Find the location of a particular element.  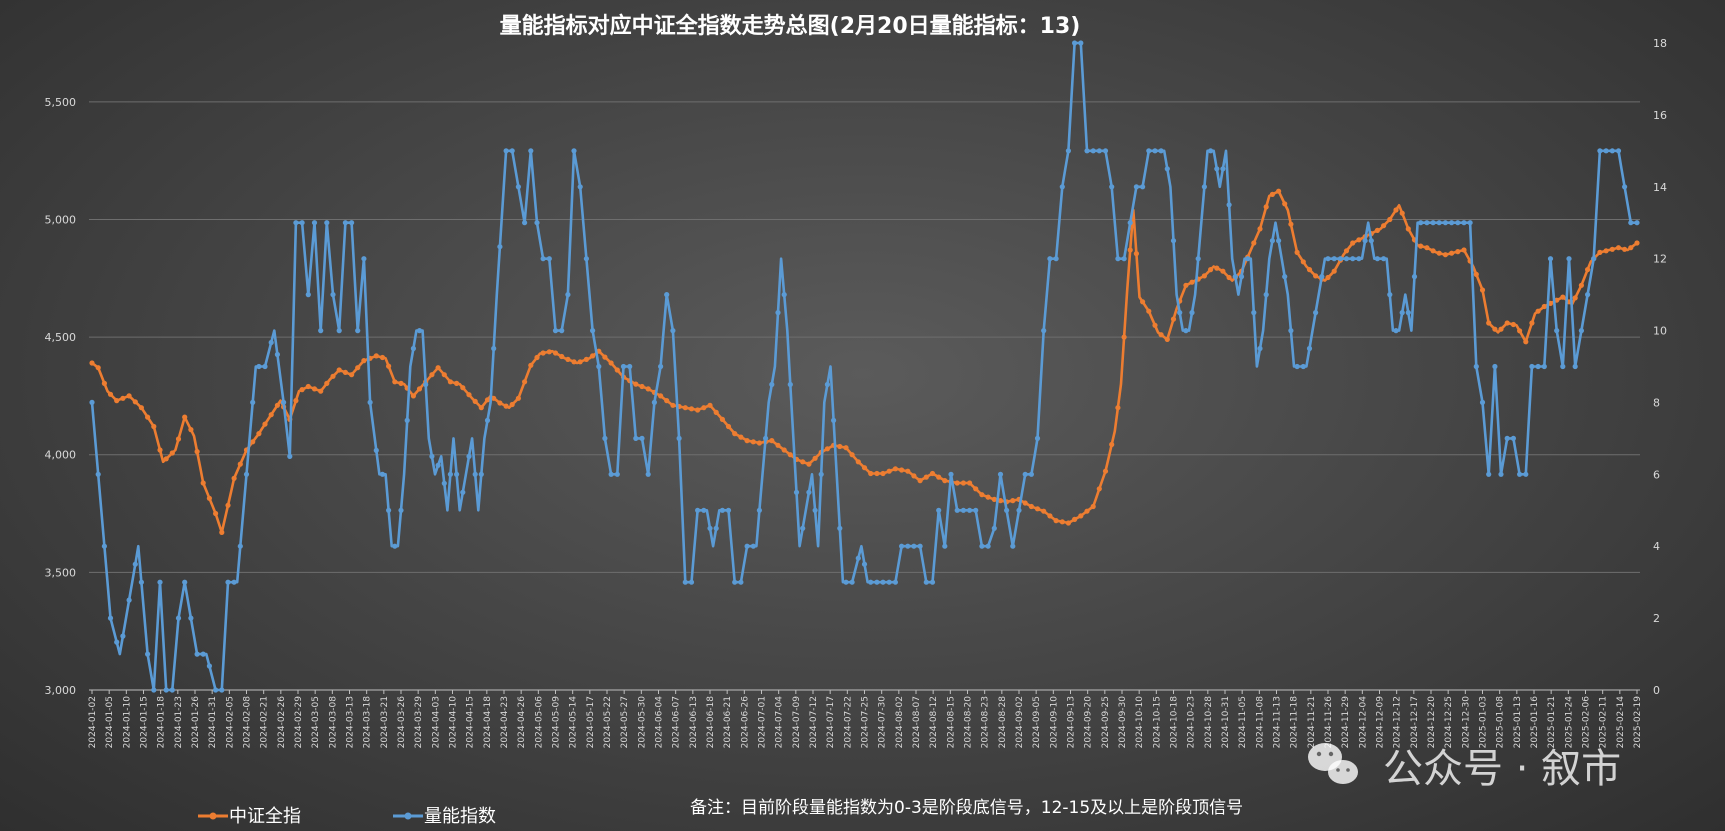

x-tick-label: 2024-04-10 is located at coordinates (454, 722).